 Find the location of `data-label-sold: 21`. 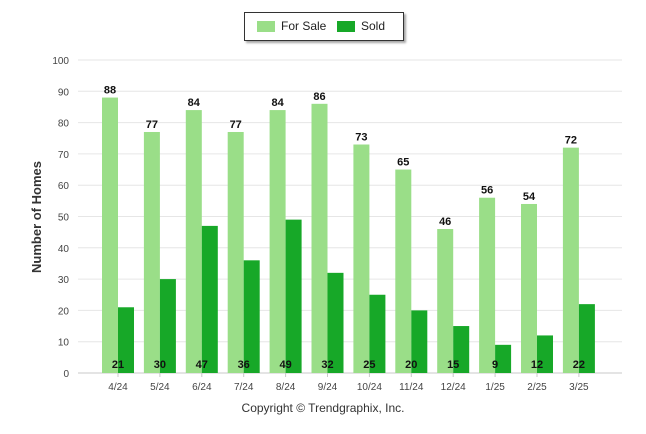

data-label-sold: 21 is located at coordinates (118, 365).